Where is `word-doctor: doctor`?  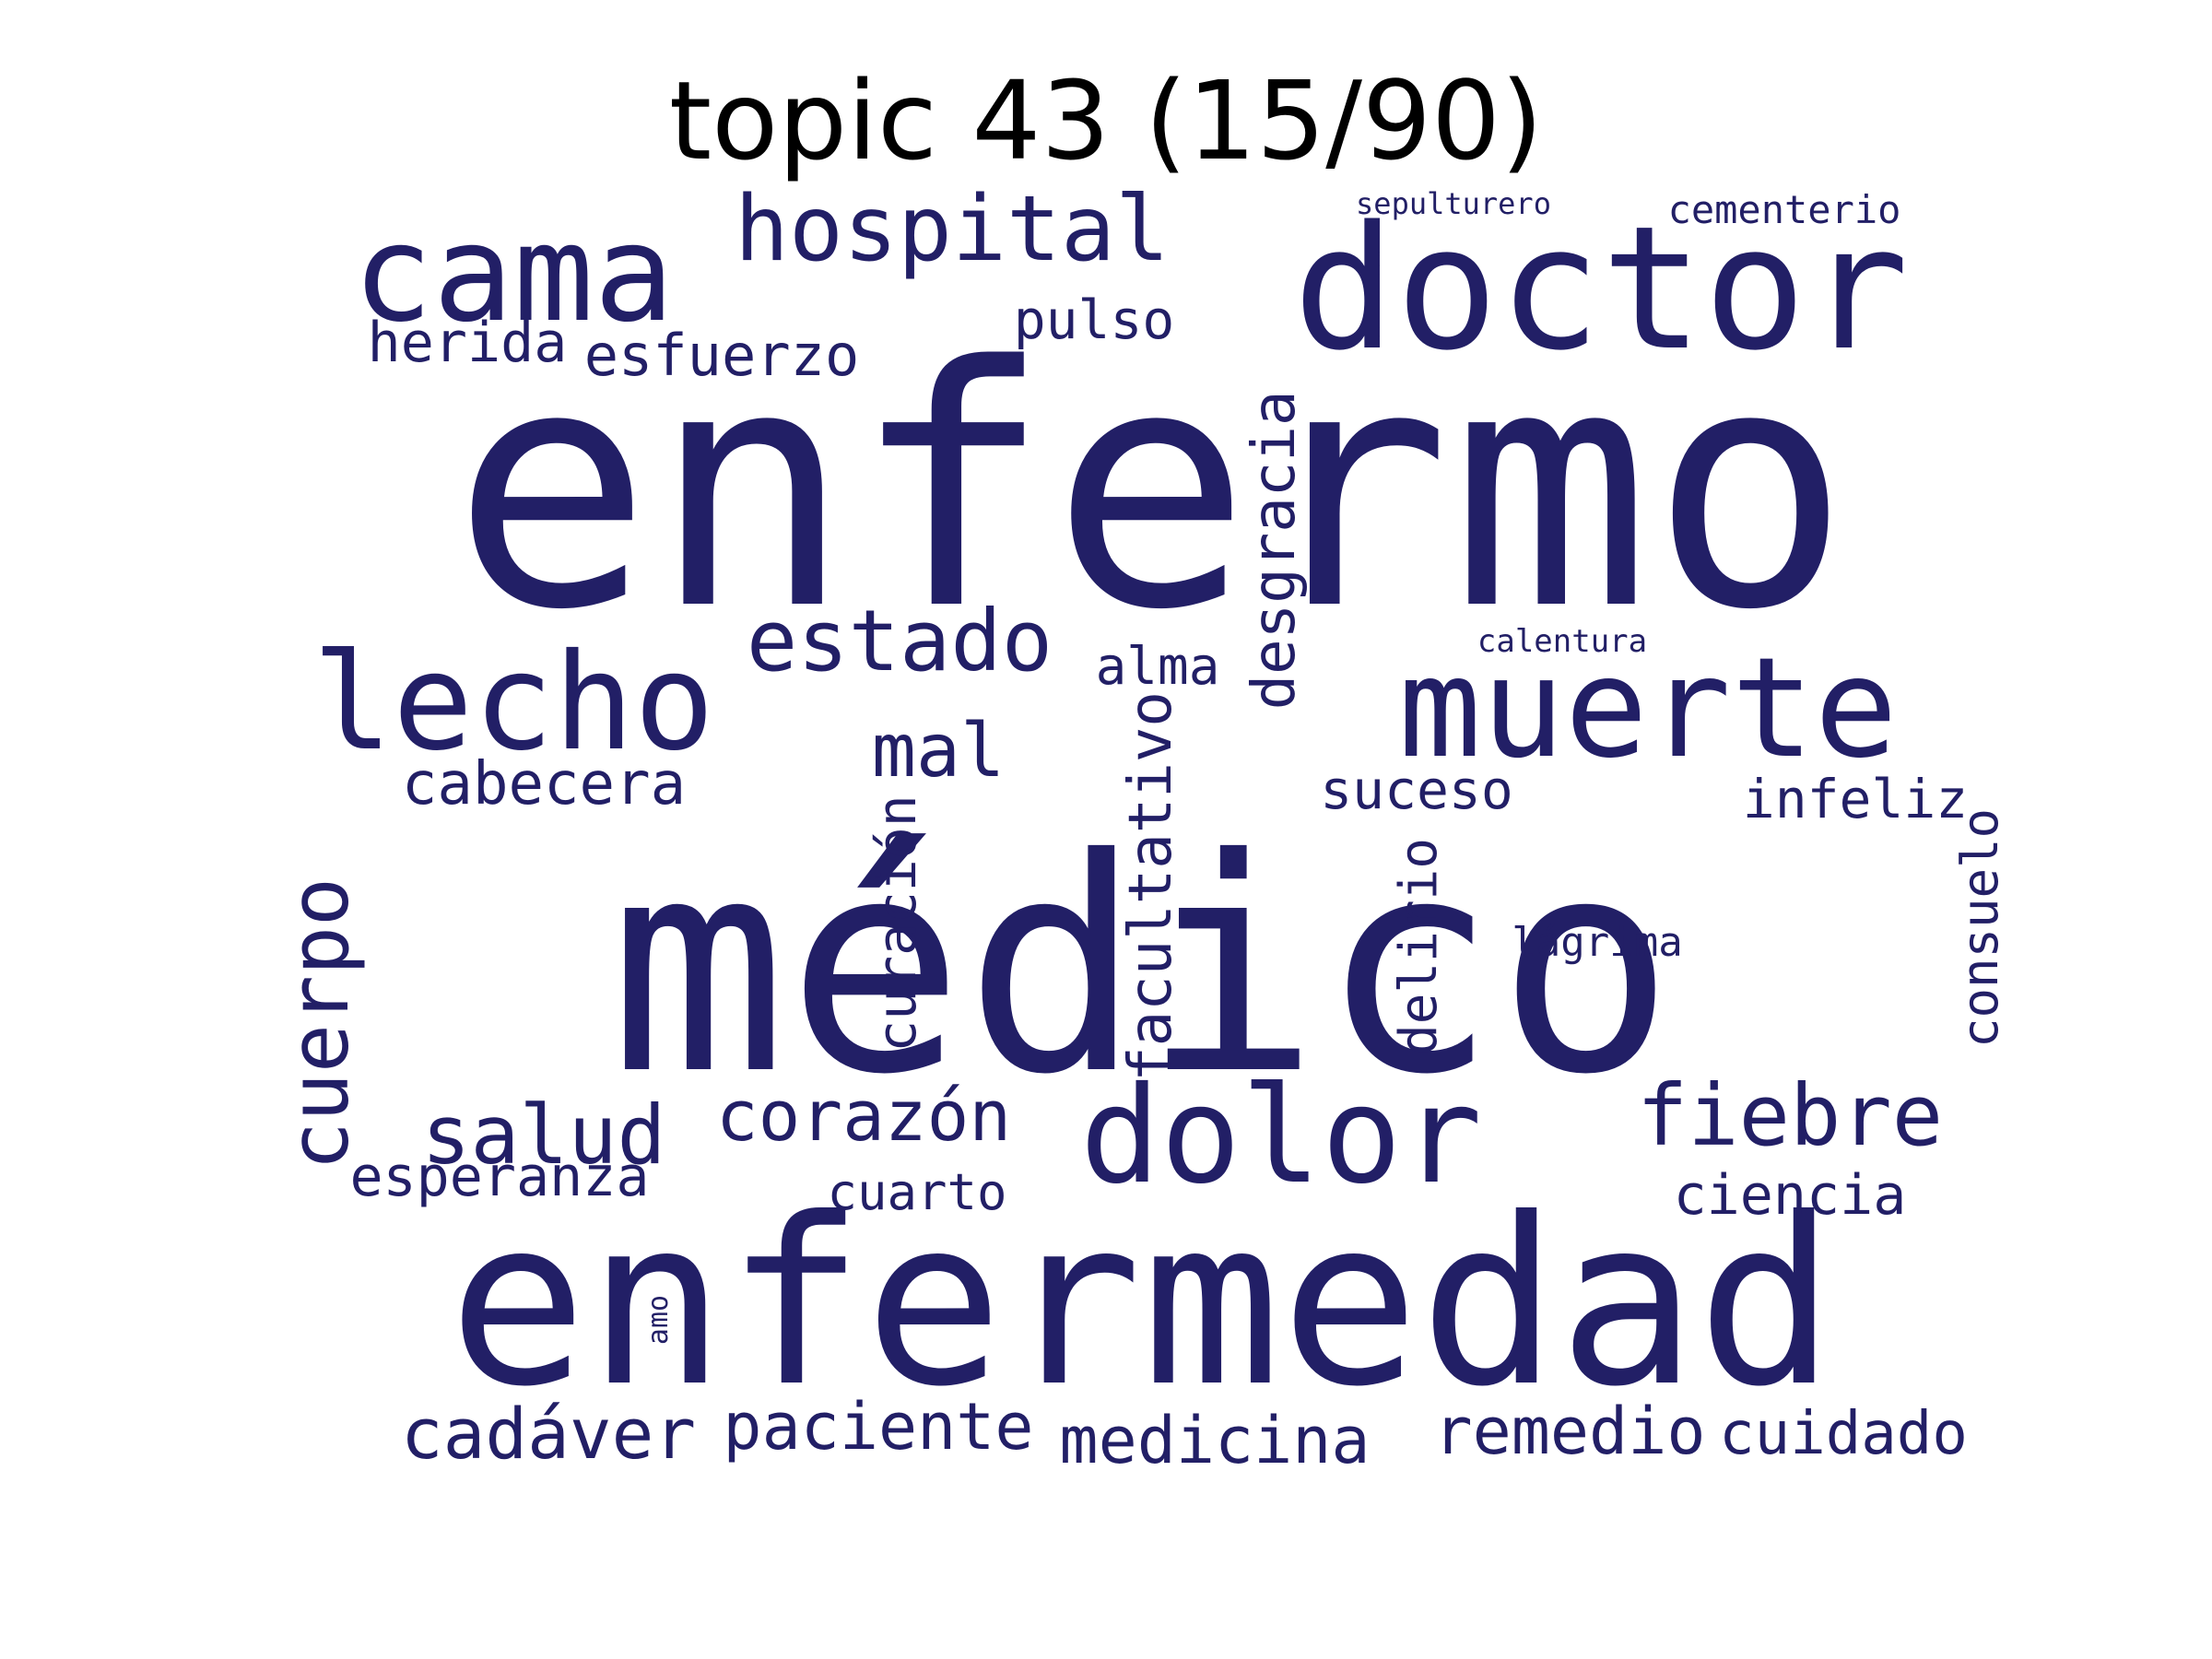 word-doctor: doctor is located at coordinates (1601, 288).